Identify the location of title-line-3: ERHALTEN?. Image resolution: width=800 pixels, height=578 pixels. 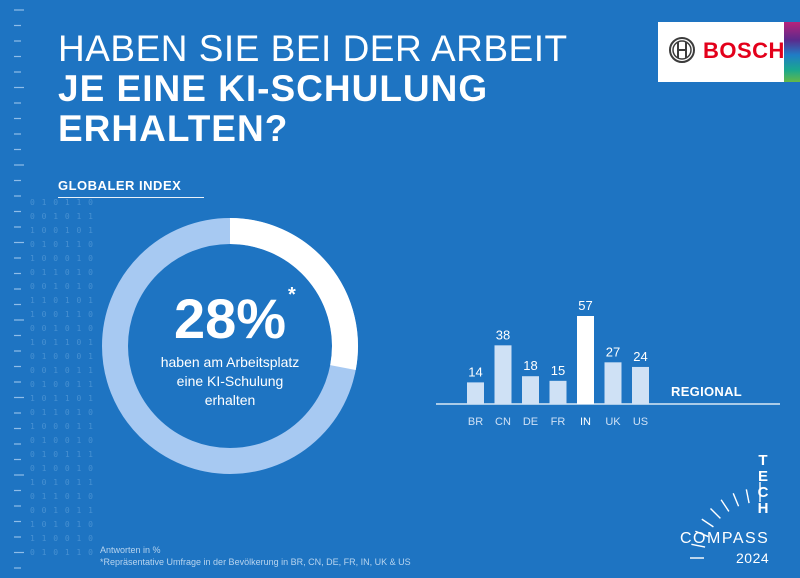
(173, 128).